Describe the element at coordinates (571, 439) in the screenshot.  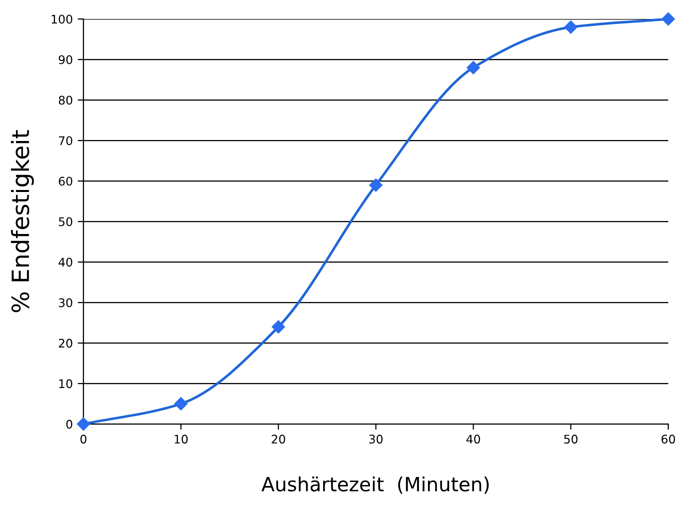
I see `x-tick-label: 50` at that location.